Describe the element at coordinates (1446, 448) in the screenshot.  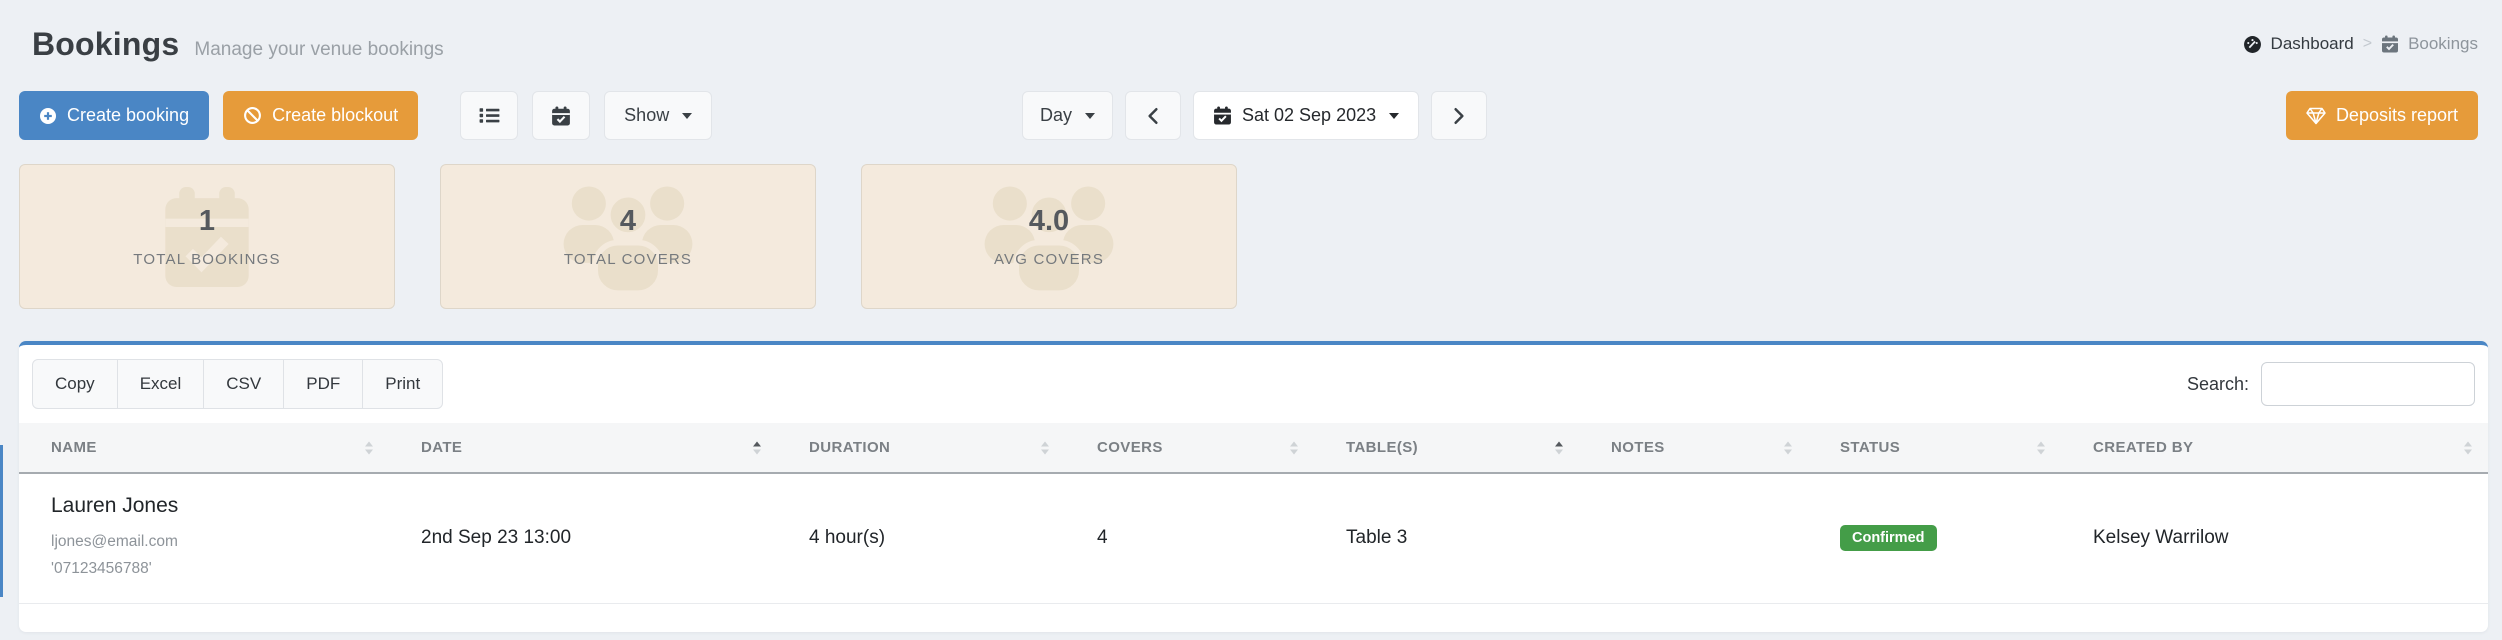
I see `column-header-tables: TABLE(S)` at that location.